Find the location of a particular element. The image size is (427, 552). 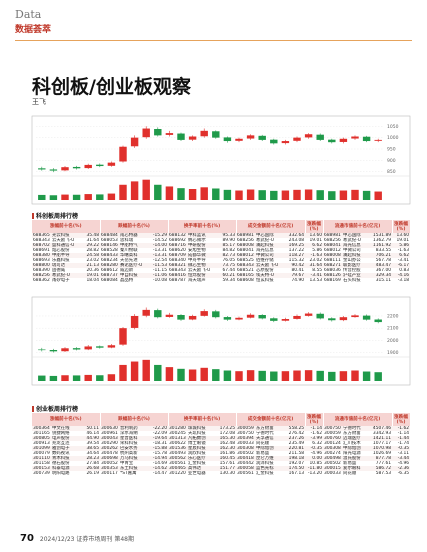

table-cell: 300058 is located at coordinates (246, 468).